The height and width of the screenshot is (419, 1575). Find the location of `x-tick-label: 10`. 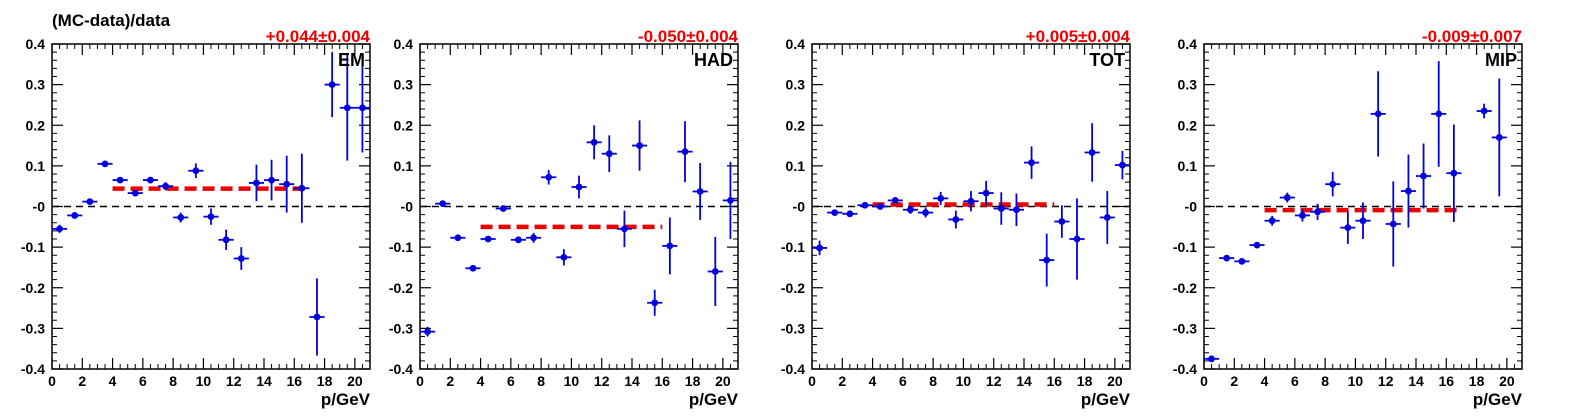

x-tick-label: 10 is located at coordinates (964, 381).